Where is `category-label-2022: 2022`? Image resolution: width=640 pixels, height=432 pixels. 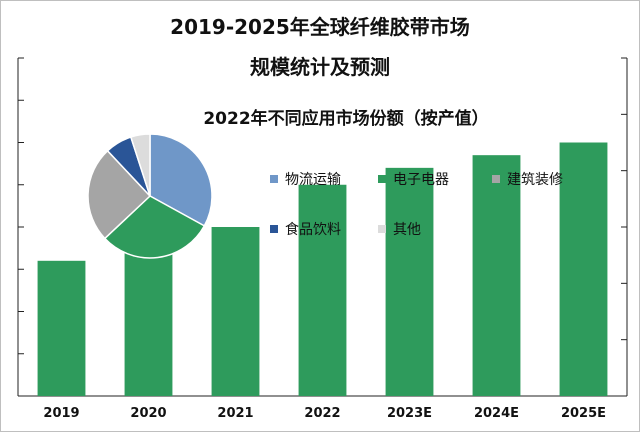 category-label-2022: 2022 is located at coordinates (322, 413).